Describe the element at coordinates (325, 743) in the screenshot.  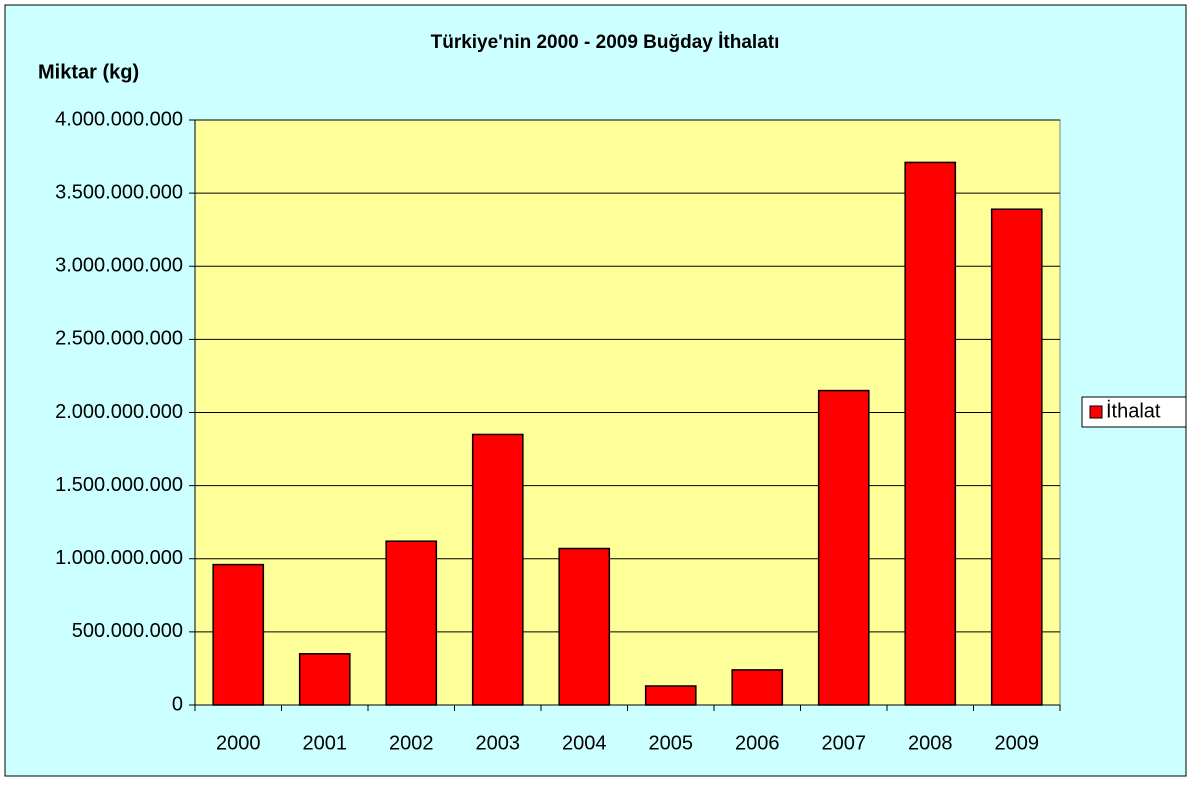
I see `x-tick-label: 2001` at that location.